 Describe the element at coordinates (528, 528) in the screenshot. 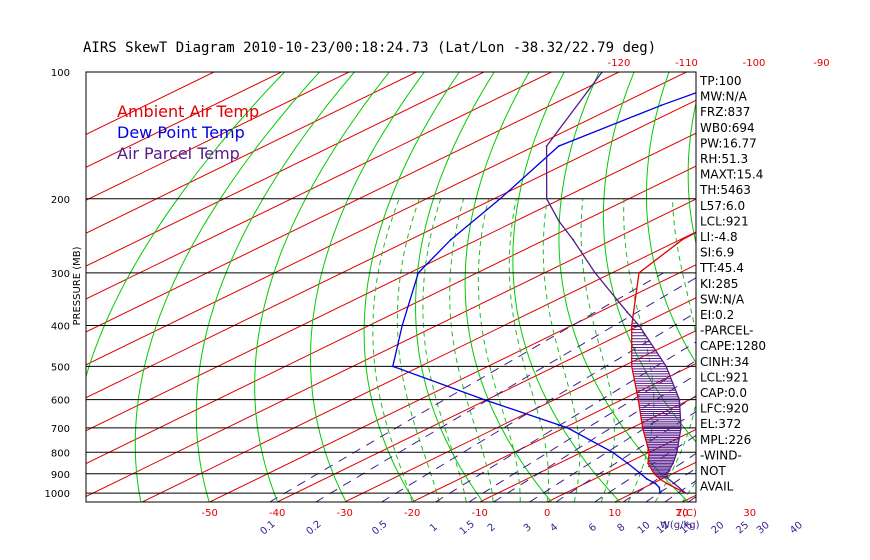

I see `mixing-ratio-tick-label: 3` at that location.